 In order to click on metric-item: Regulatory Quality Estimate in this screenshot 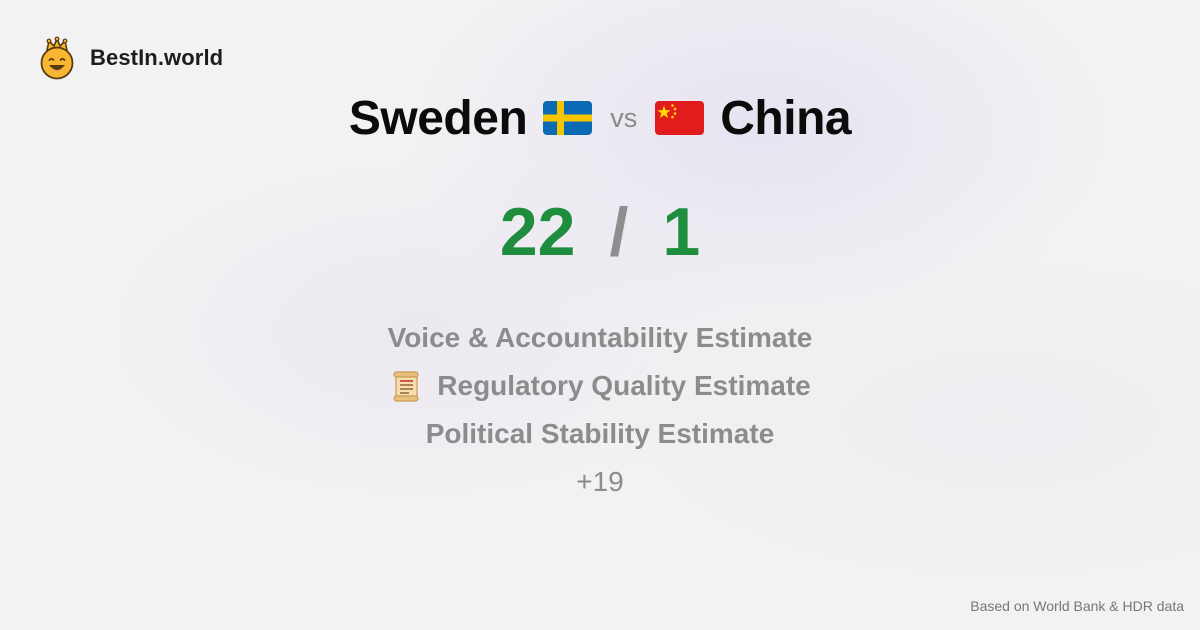, I will do `click(600, 386)`.